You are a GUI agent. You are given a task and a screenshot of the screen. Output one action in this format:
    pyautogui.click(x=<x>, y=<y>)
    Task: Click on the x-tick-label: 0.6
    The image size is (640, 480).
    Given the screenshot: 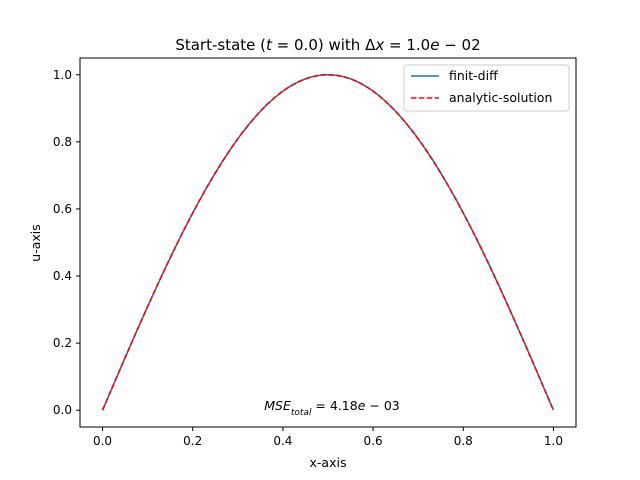 What is the action you would take?
    pyautogui.click(x=373, y=441)
    